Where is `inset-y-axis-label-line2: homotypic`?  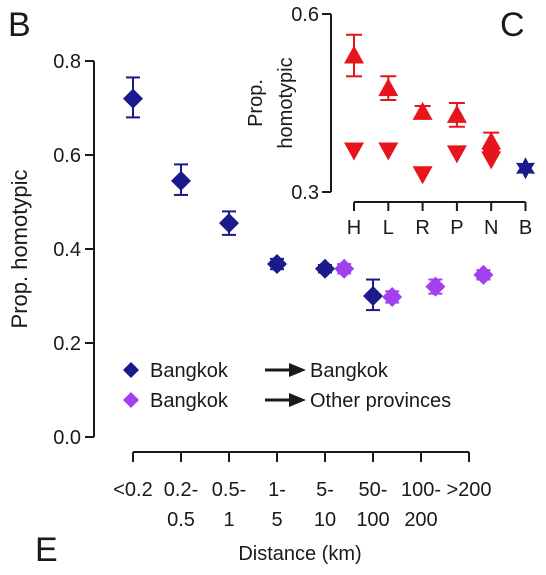 inset-y-axis-label-line2: homotypic is located at coordinates (286, 102).